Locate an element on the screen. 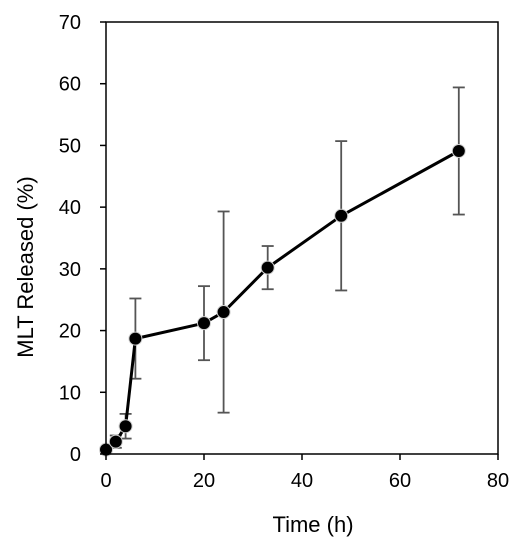  y-tick-label: 20 is located at coordinates (70, 332).